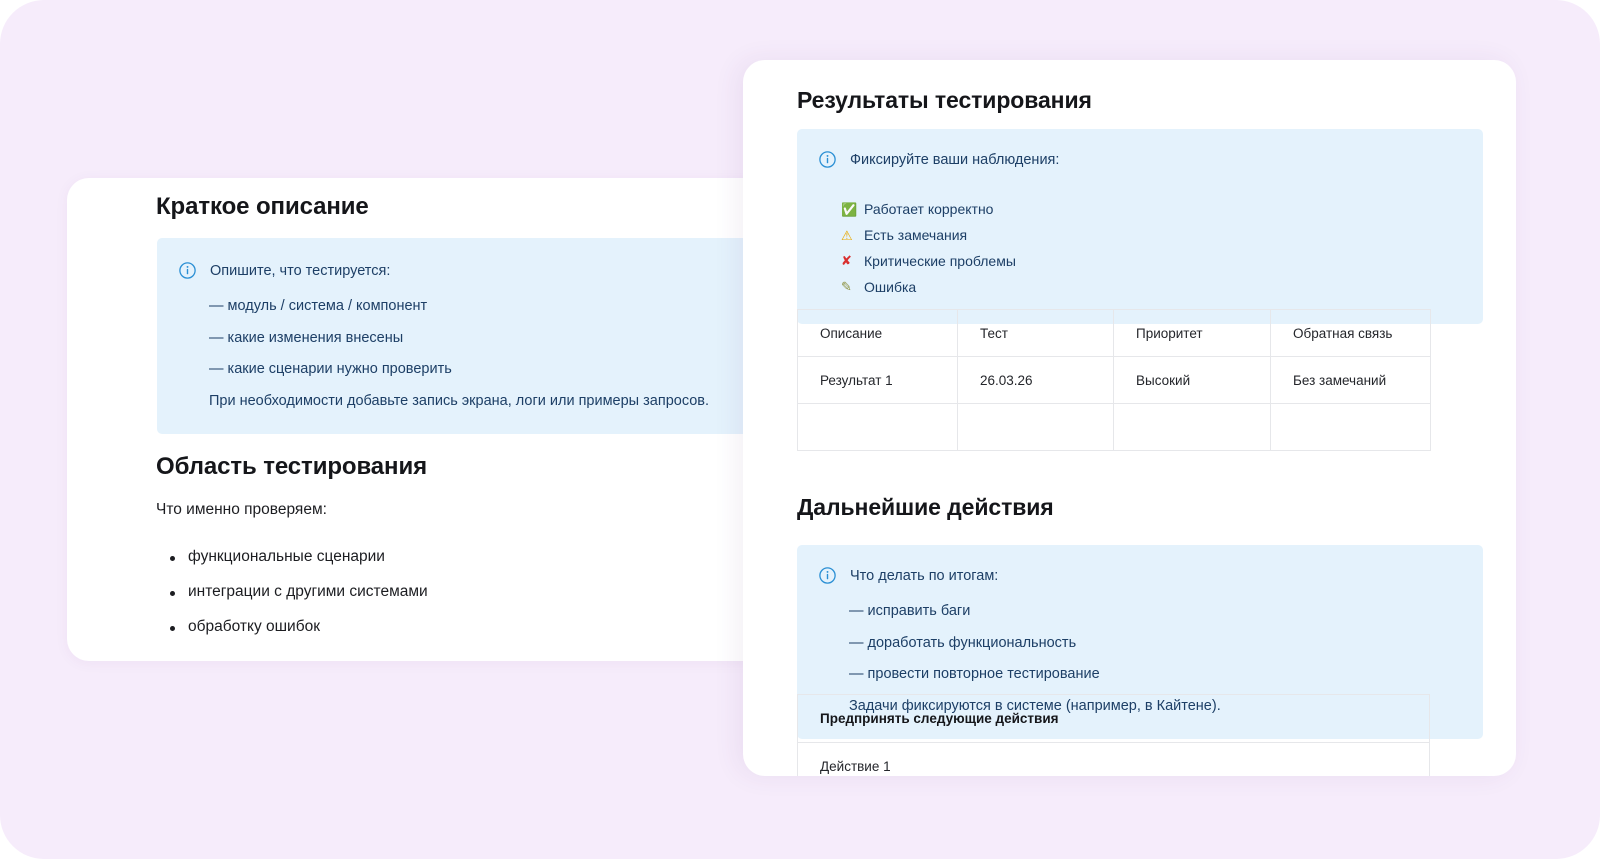  What do you see at coordinates (846, 262) in the screenshot?
I see `cross-mark-icon: ✘` at bounding box center [846, 262].